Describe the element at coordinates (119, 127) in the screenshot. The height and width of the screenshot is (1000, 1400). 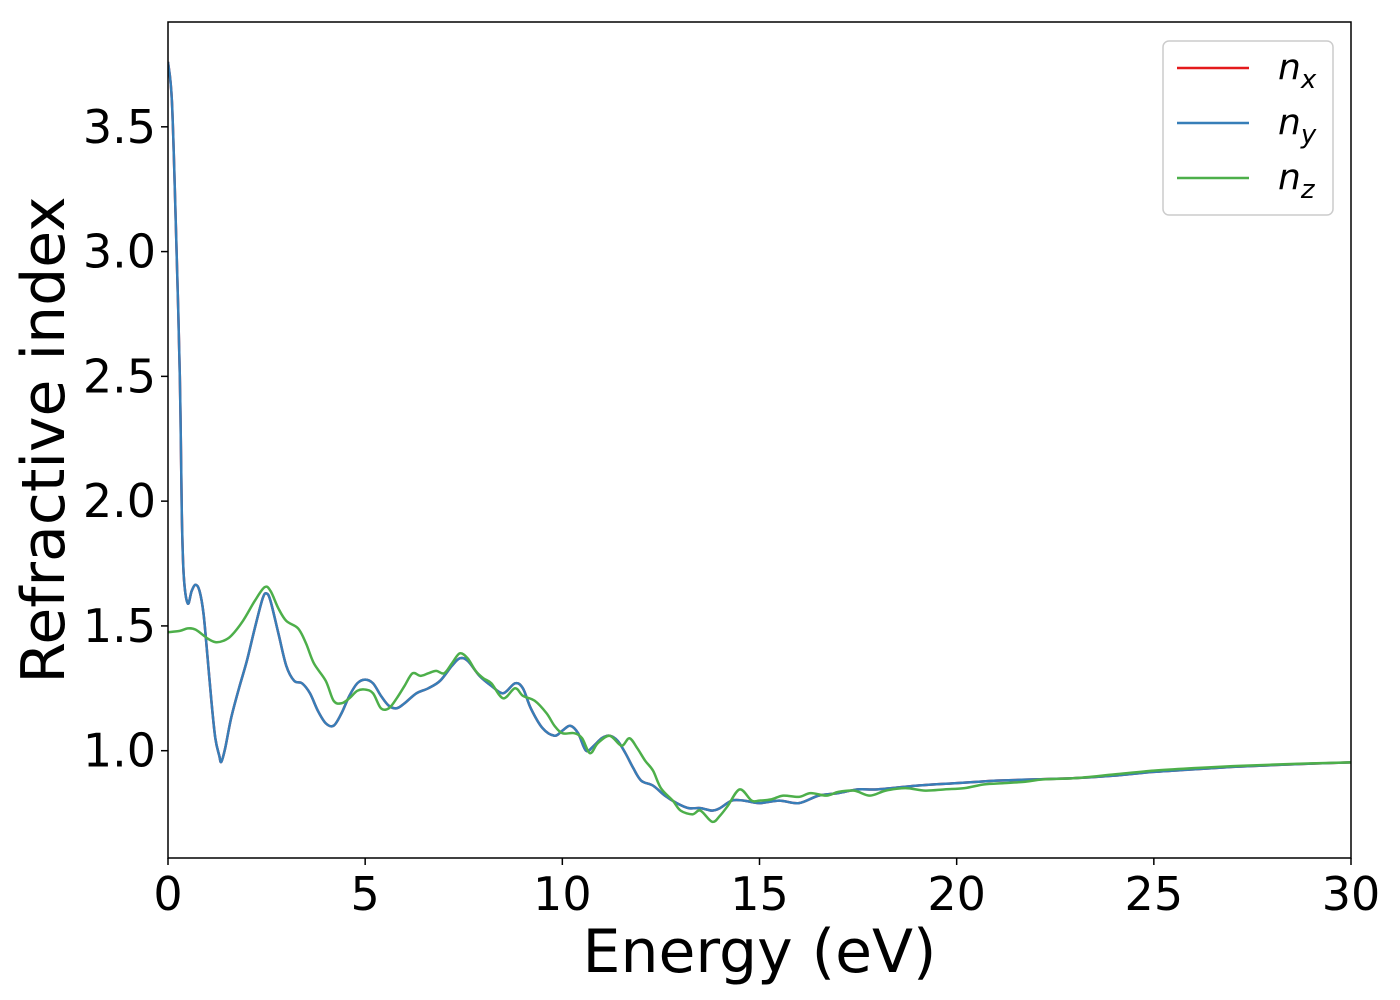
I see `y-tick-label: 3.5` at that location.